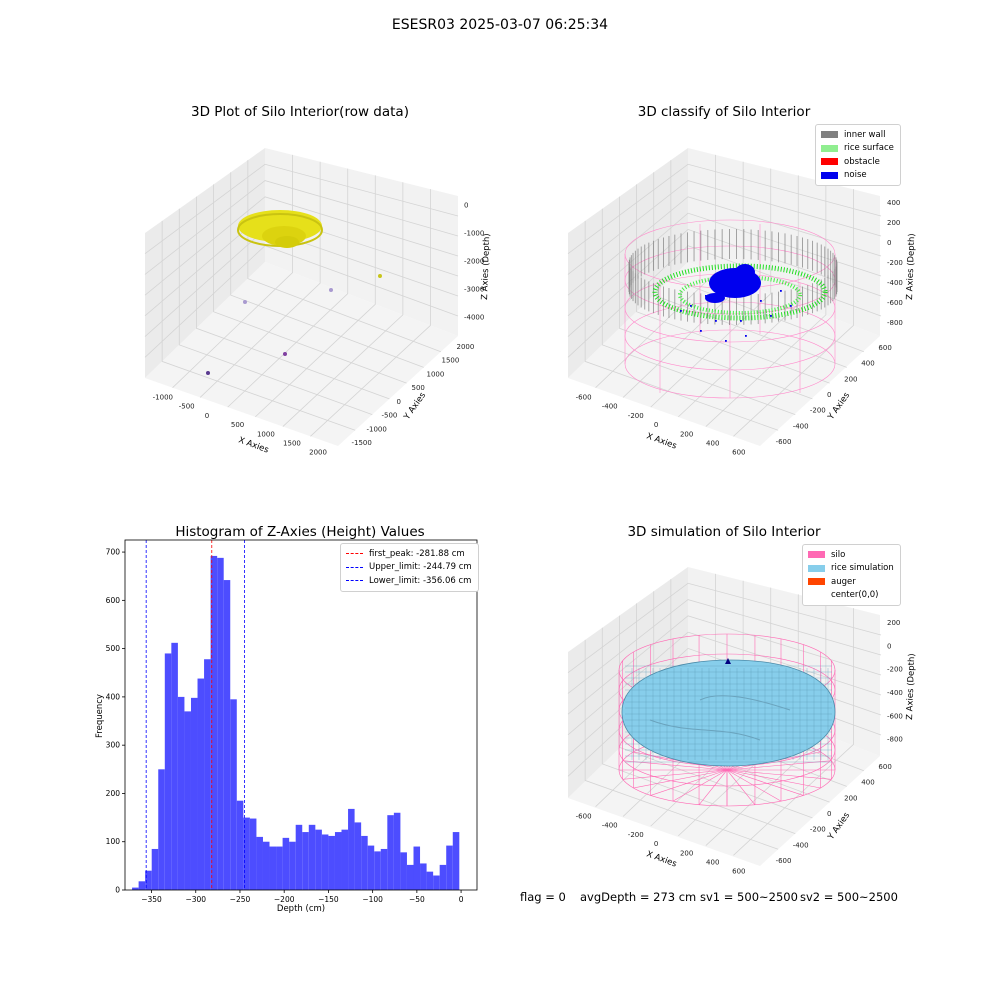  What do you see at coordinates (466, 347) in the screenshot?
I see `y-tick-label: 2000` at bounding box center [466, 347].